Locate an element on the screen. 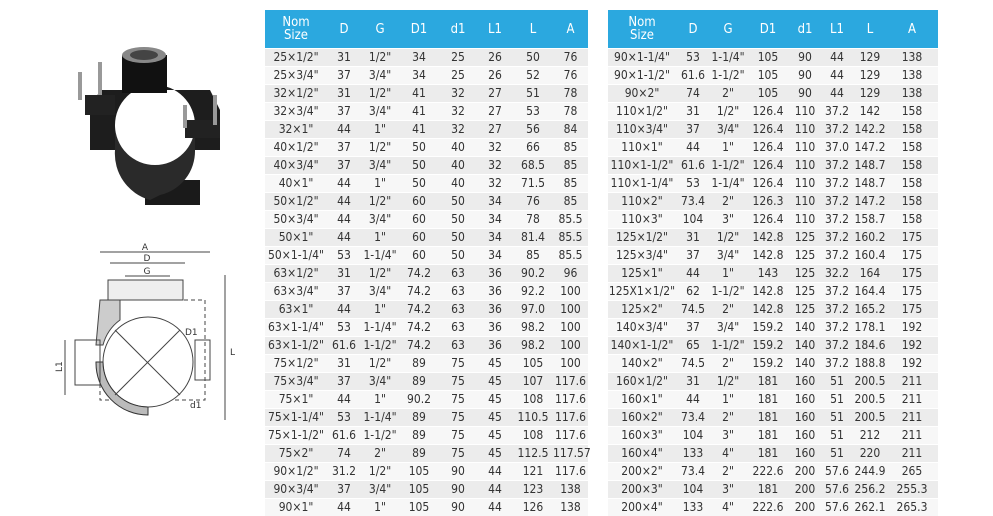  table-cell: 105 is located at coordinates (533, 364).